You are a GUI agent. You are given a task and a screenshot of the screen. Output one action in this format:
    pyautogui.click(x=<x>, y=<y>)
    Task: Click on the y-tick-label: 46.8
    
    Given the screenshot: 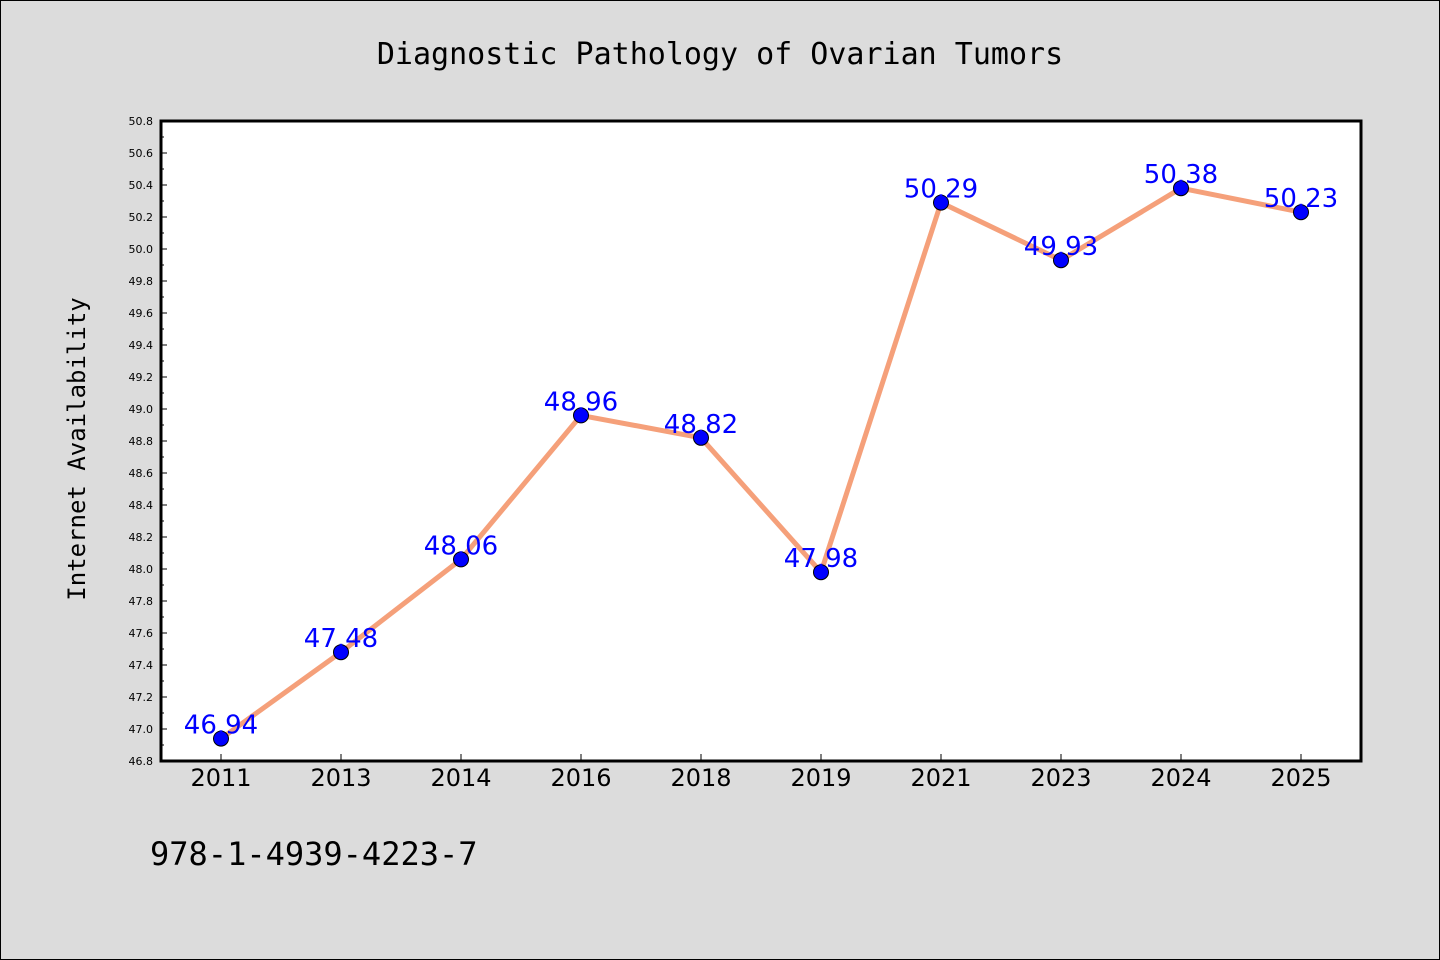 What is the action you would take?
    pyautogui.click(x=141, y=761)
    